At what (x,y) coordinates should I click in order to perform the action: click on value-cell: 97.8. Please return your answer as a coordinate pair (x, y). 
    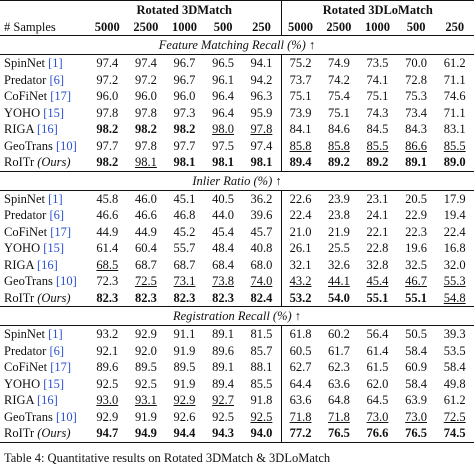
    Looking at the image, I should click on (146, 146).